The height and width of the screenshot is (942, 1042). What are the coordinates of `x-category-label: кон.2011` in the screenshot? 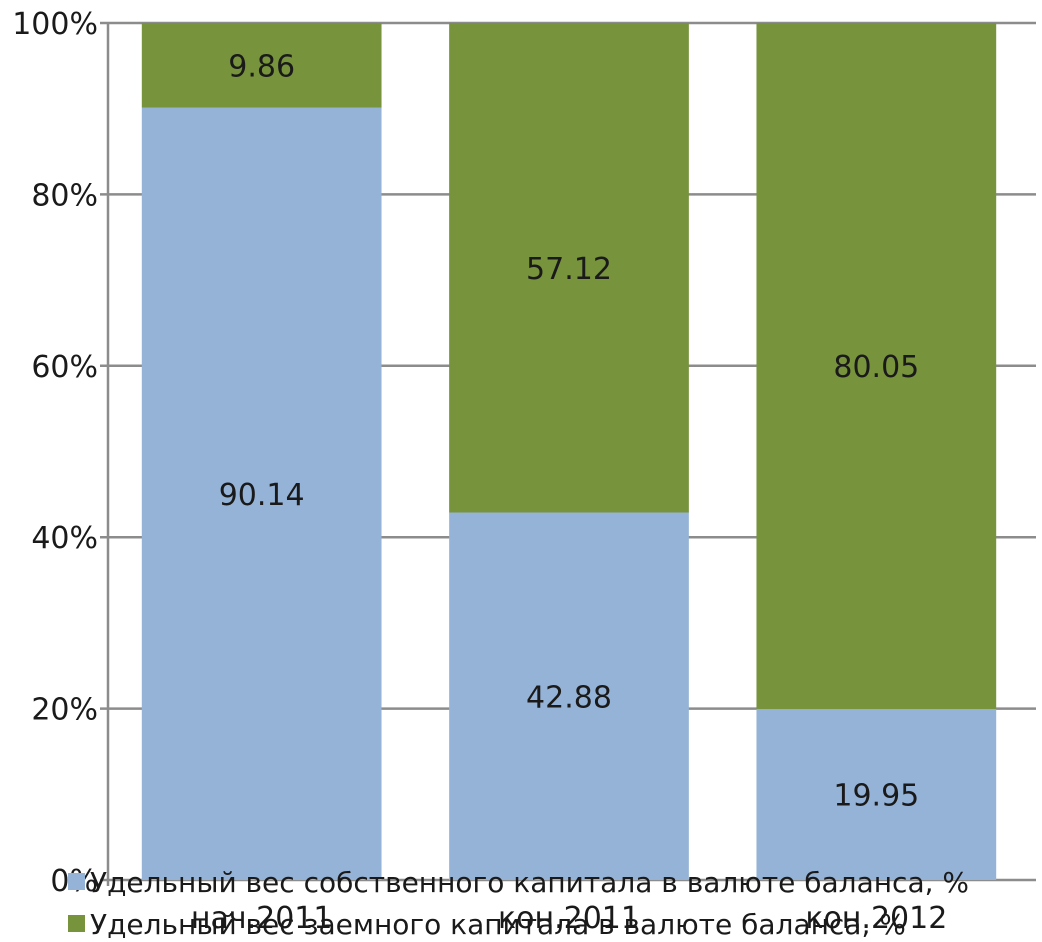 It's located at (569, 918).